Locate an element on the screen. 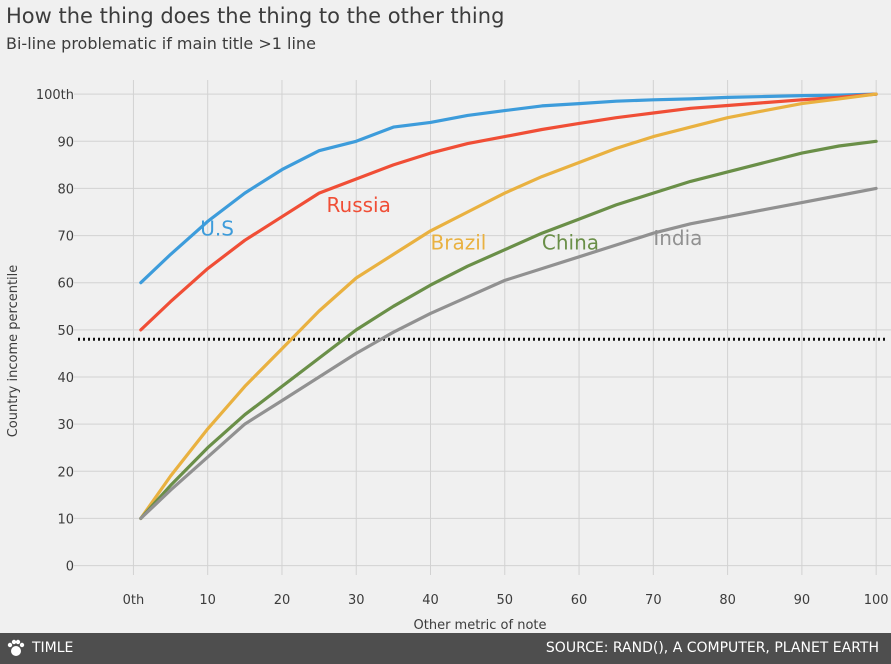 The height and width of the screenshot is (664, 891). footer-source: SOURCE: RAND(), A COMPUTER, PLANET EARTH is located at coordinates (712, 648).